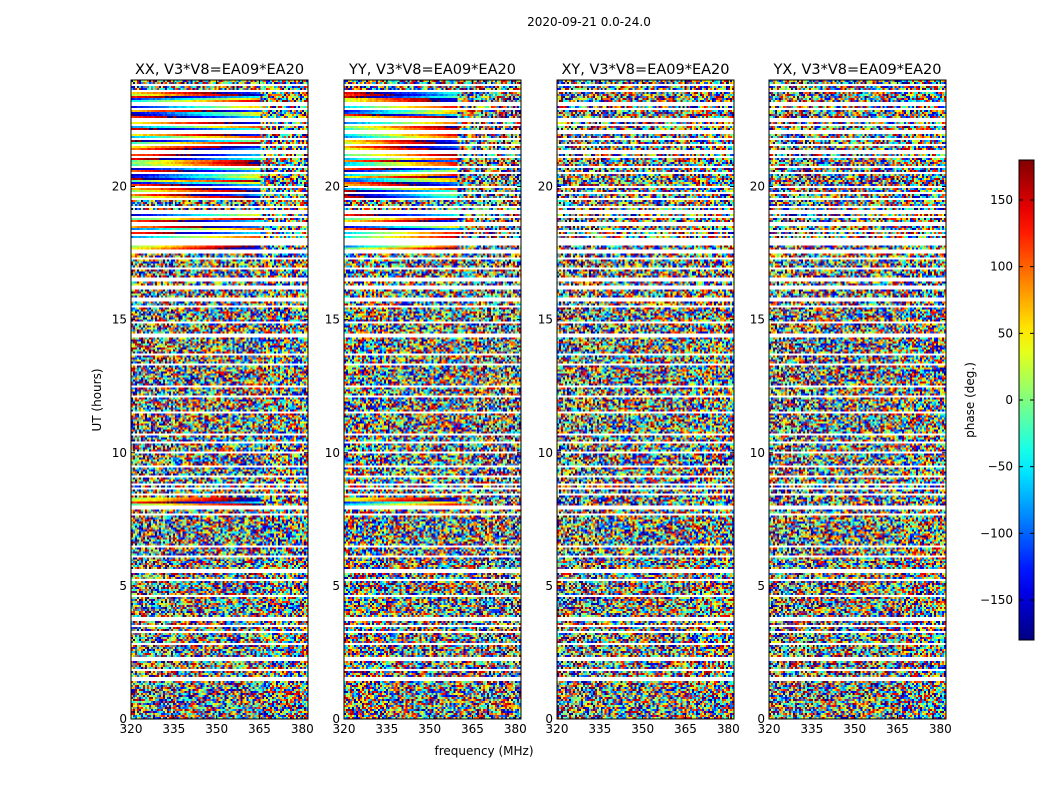 The image size is (1050, 800). What do you see at coordinates (970, 400) in the screenshot?
I see `colorbar-label: phase (deg.)` at bounding box center [970, 400].